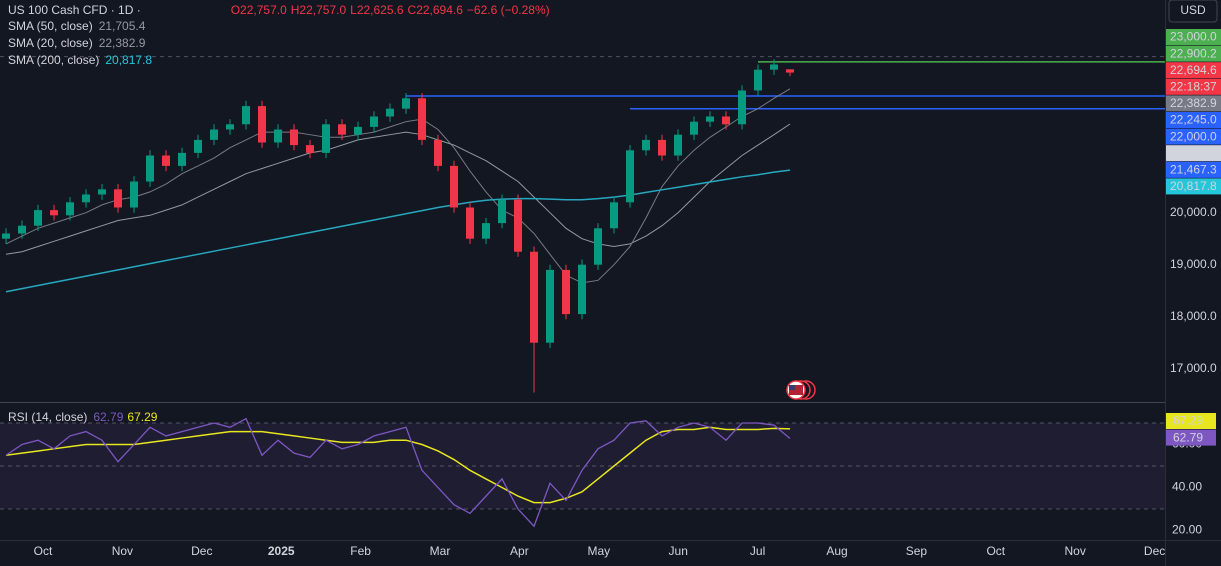 The width and height of the screenshot is (1221, 566). Describe the element at coordinates (398, 472) in the screenshot. I see `rsi-line` at that location.